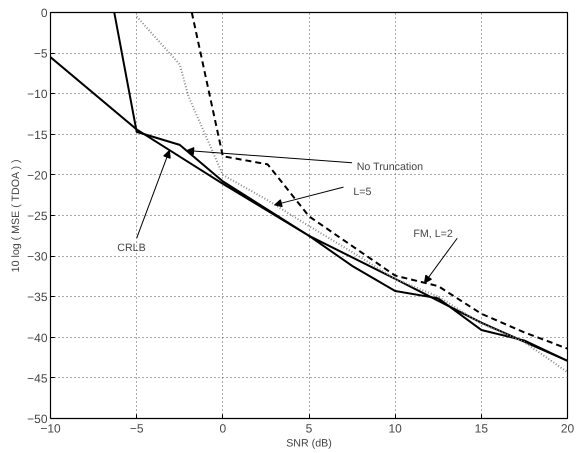 The image size is (579, 453). Describe the element at coordinates (37, 419) in the screenshot. I see `y-tick-label: −50` at that location.